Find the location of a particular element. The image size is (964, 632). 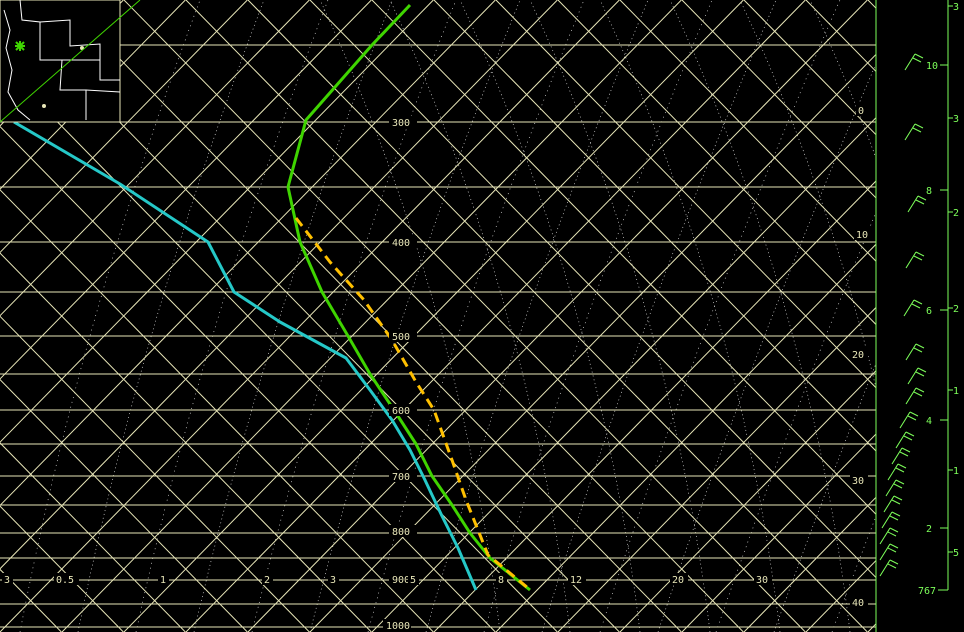

height-km-label: 6 is located at coordinates (929, 311).